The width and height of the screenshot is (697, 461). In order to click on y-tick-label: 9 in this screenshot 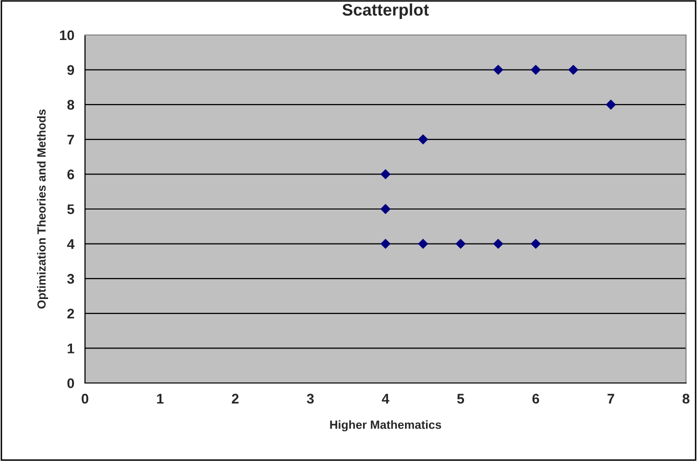, I will do `click(70, 70)`.